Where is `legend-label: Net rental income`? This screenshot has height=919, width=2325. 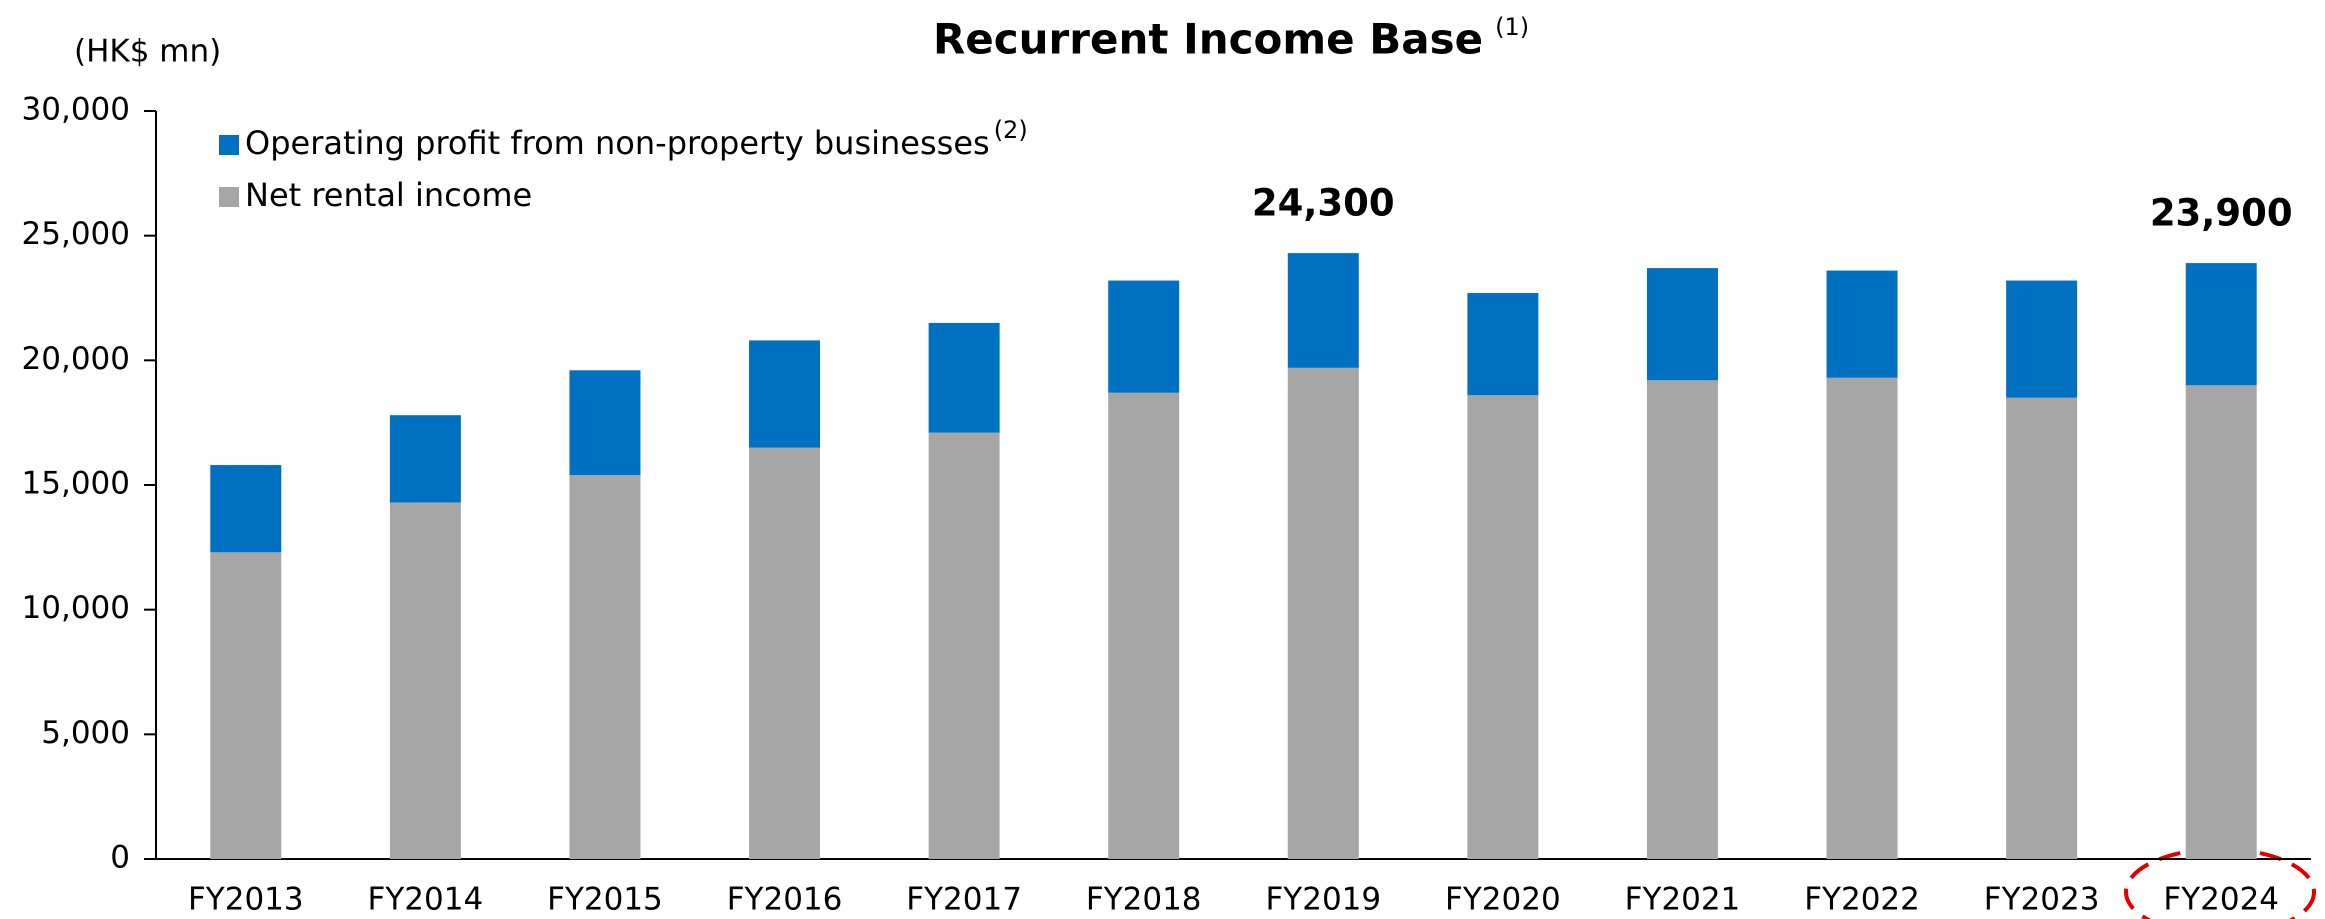 legend-label: Net rental income is located at coordinates (388, 195).